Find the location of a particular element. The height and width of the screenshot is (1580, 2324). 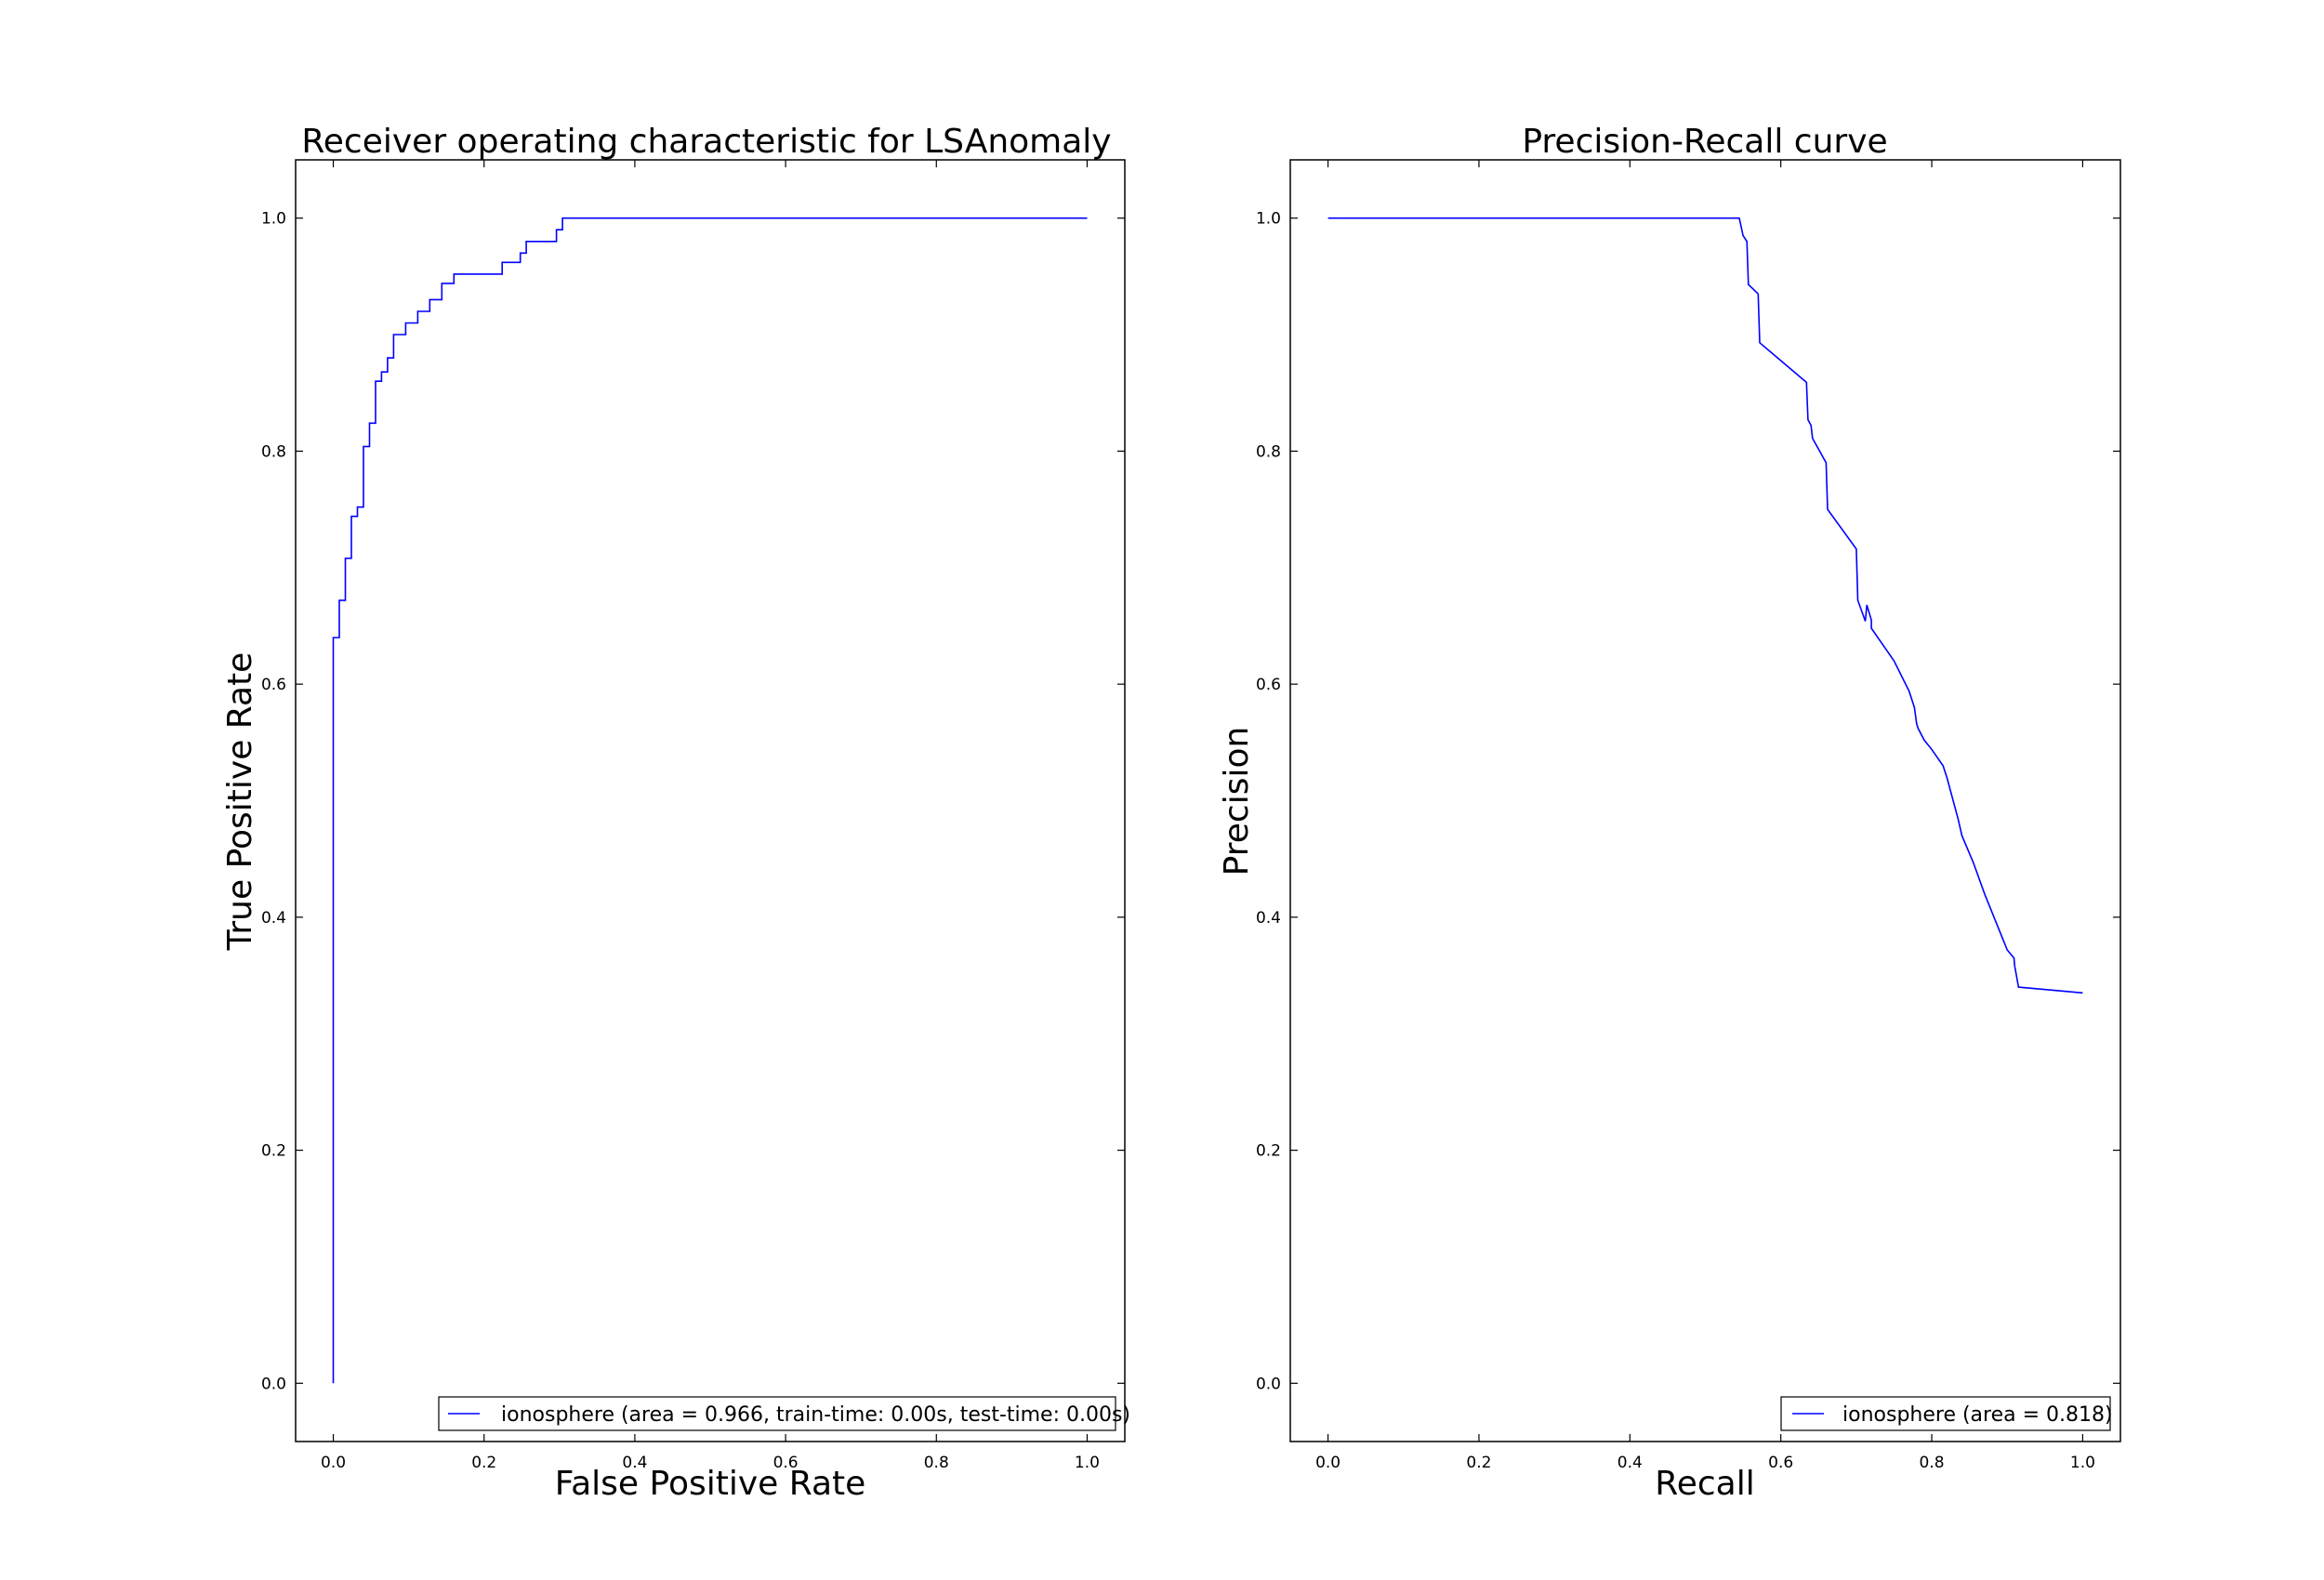

roc-y-tick-label: 1.0 is located at coordinates (273, 219).